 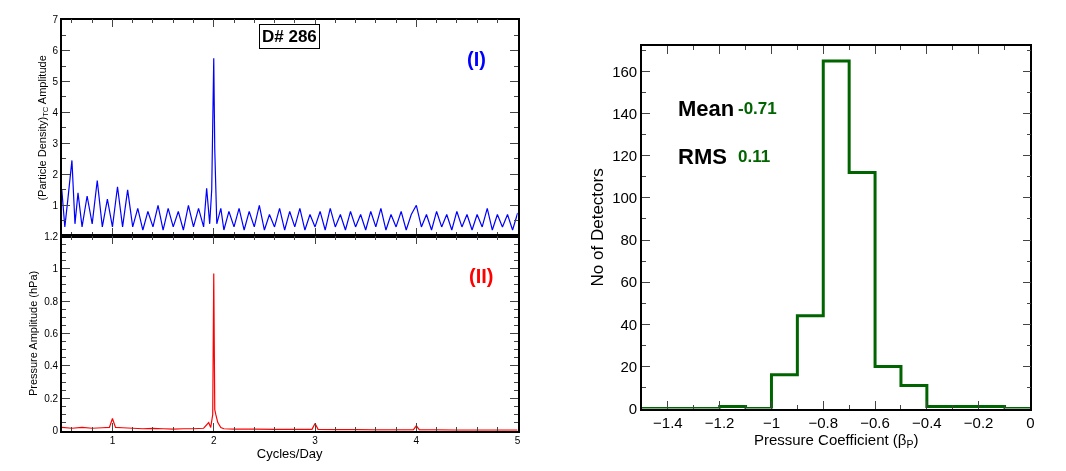 I want to click on annotation: D# 286, so click(x=289, y=36).